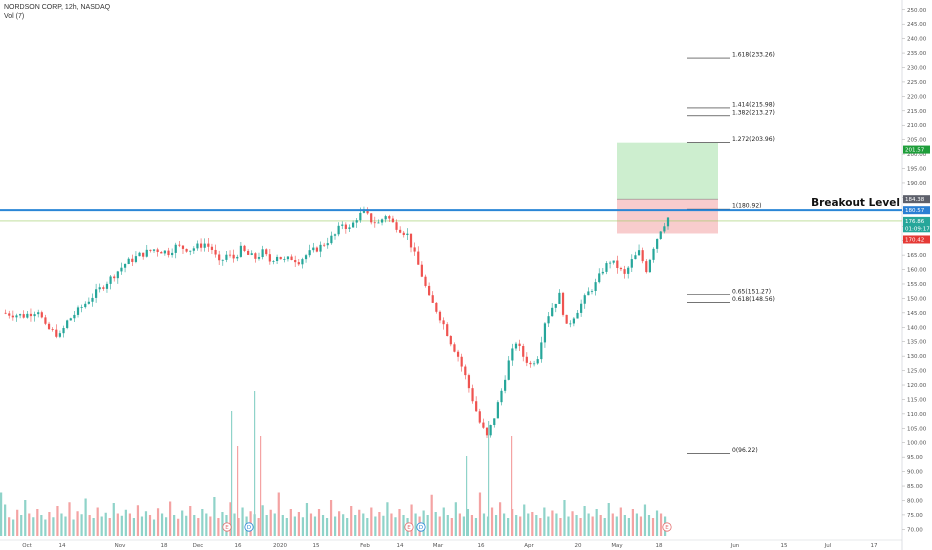 The width and height of the screenshot is (932, 550). What do you see at coordinates (917, 444) in the screenshot?
I see `y-tick-label: 100.00` at bounding box center [917, 444].